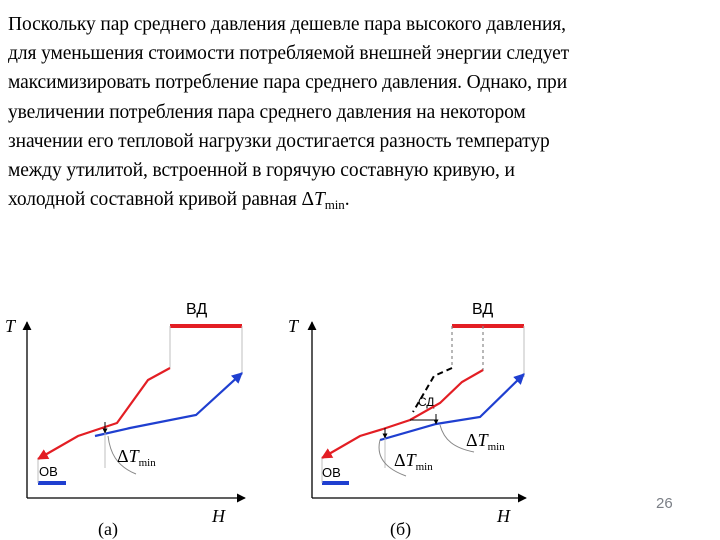  I want to click on figure-b: T H ВД СД ОВ ΔTmin ΔTmin (б), so click(407, 420).